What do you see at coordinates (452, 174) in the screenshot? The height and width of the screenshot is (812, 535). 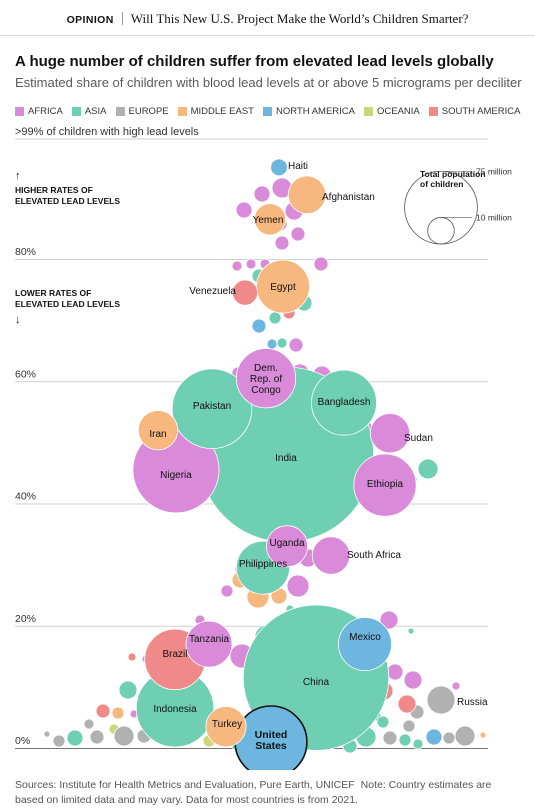 I see `size-legend-title: Total population` at bounding box center [452, 174].